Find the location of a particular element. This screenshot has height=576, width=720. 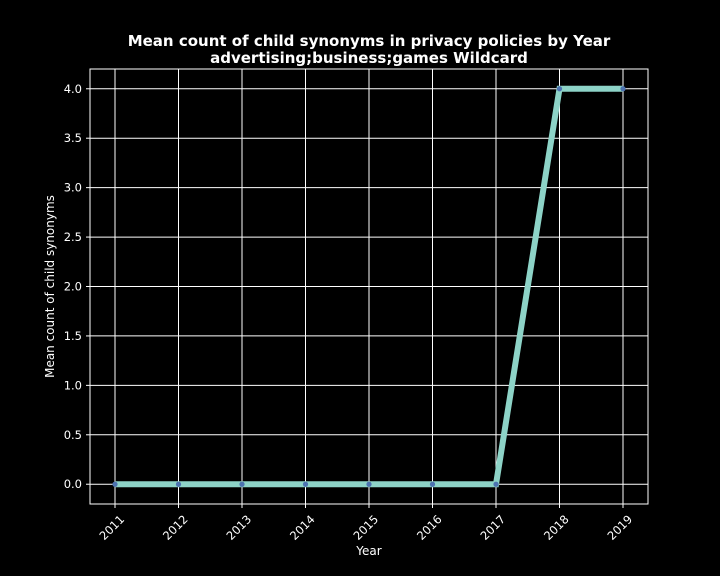

y-tick-label: 3.0 is located at coordinates (73, 188).